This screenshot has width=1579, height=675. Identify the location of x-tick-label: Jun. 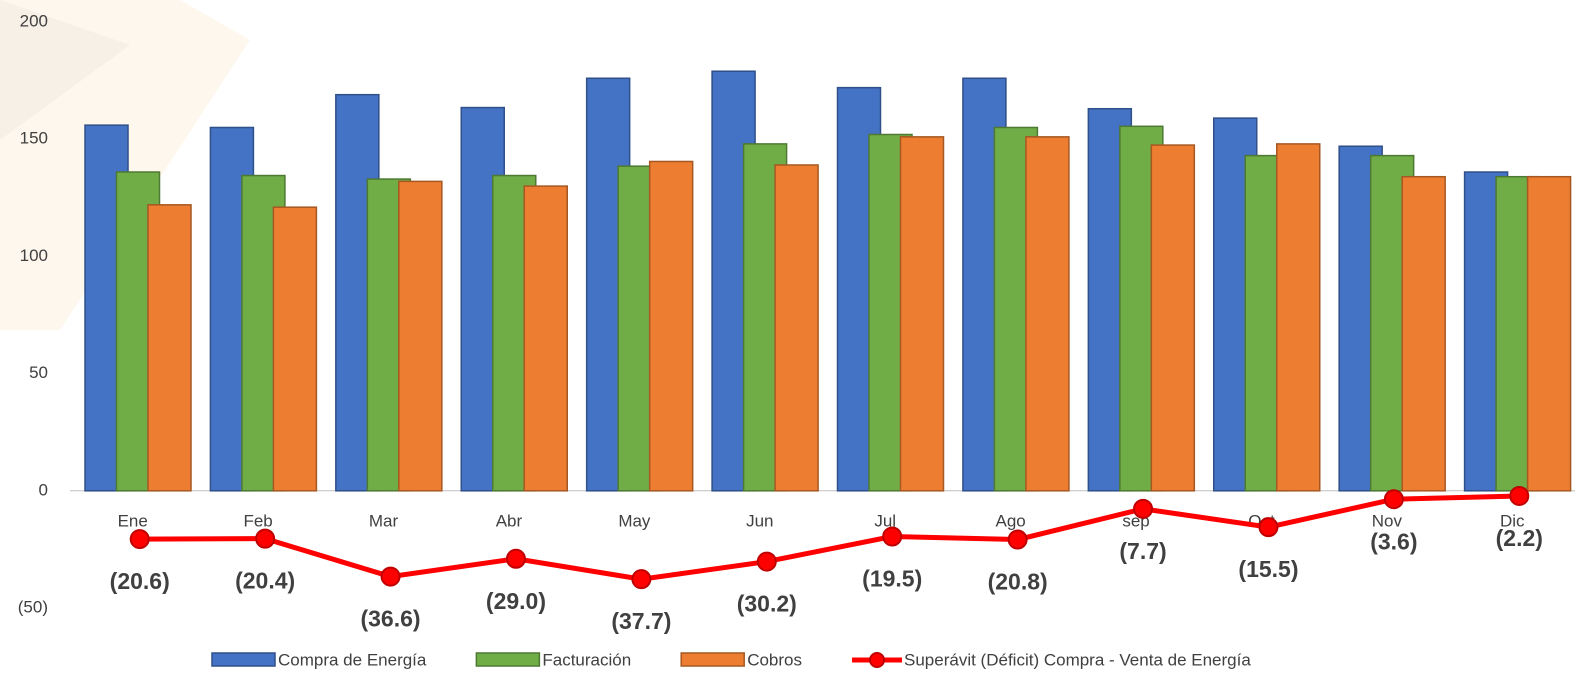
(759, 520).